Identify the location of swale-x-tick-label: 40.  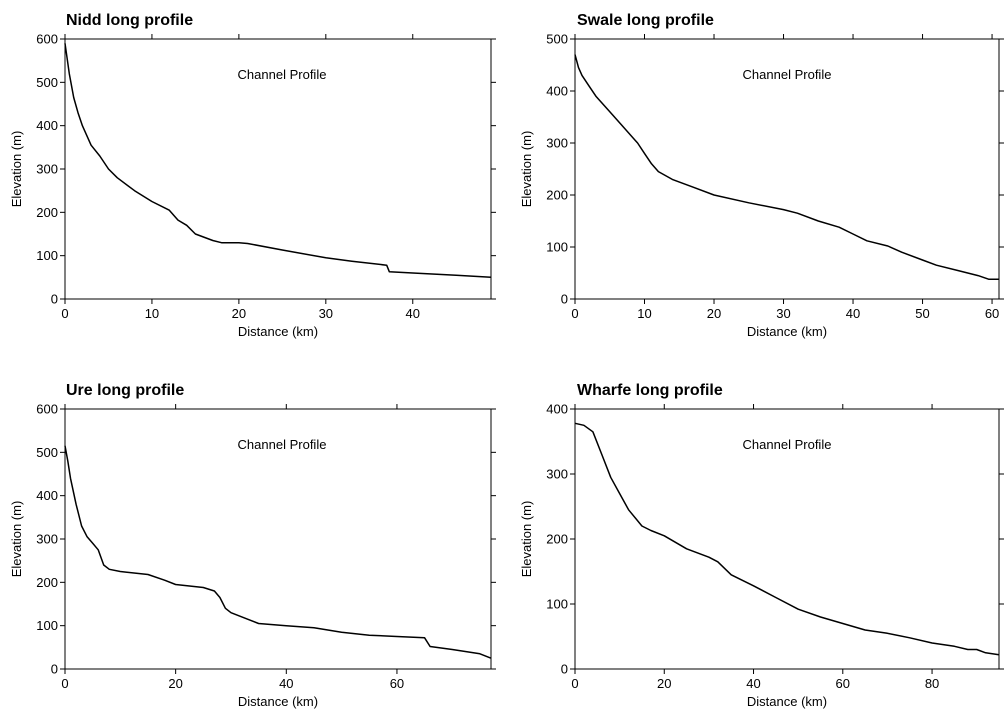
(853, 313).